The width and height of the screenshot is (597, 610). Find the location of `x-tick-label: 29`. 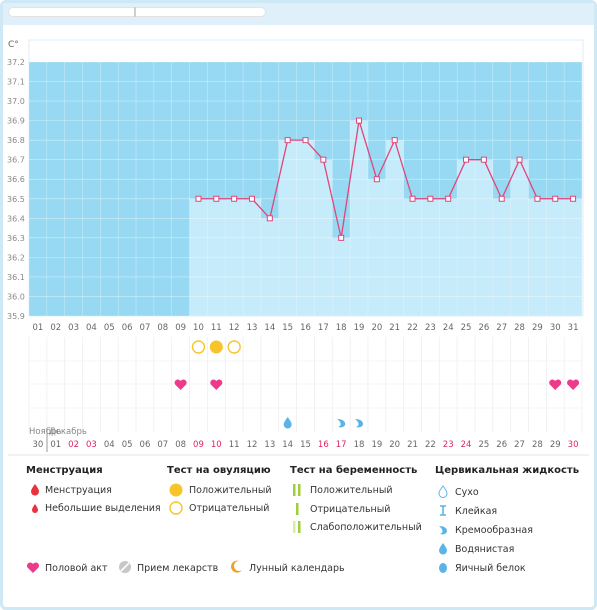

x-tick-label: 29 is located at coordinates (537, 328).